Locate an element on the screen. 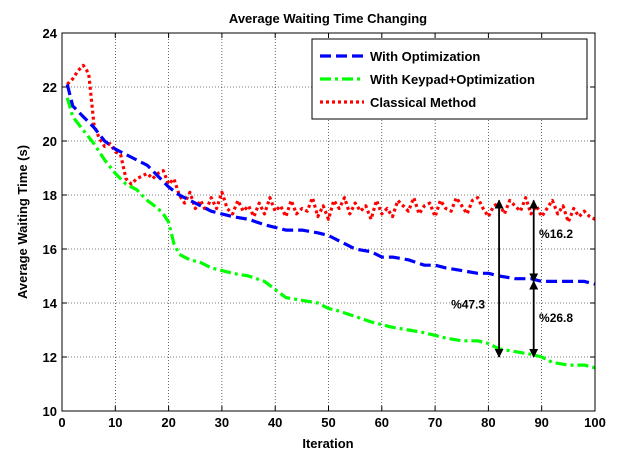 This screenshot has width=617, height=455. x-tick-label: 100 is located at coordinates (595, 422).